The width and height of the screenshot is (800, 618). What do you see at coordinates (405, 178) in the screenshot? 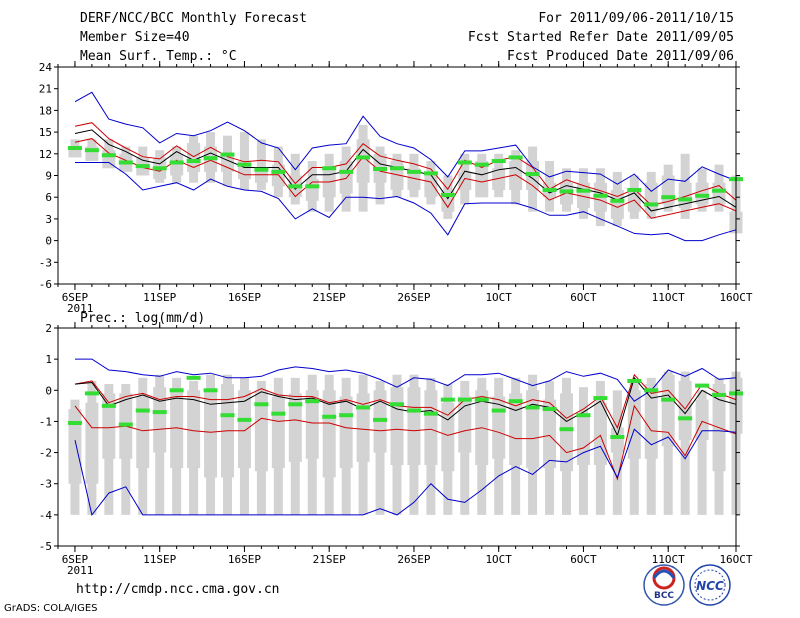
I see `temperature-lower-line` at bounding box center [405, 178].